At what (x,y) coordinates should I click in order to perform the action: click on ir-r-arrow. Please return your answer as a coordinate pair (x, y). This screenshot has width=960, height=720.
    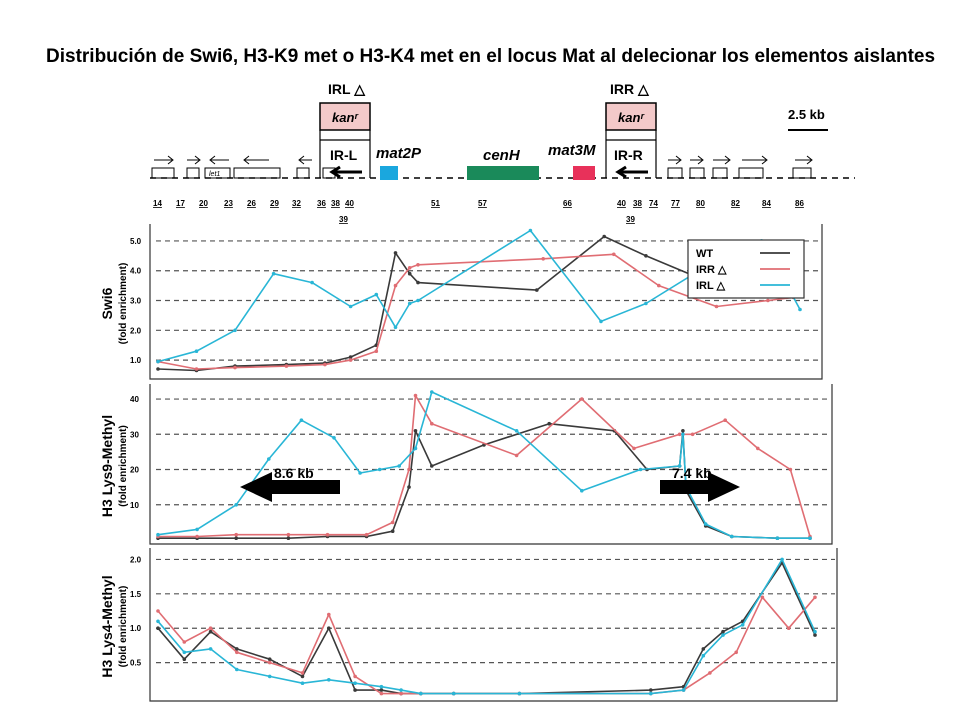
    Looking at the image, I should click on (631, 172).